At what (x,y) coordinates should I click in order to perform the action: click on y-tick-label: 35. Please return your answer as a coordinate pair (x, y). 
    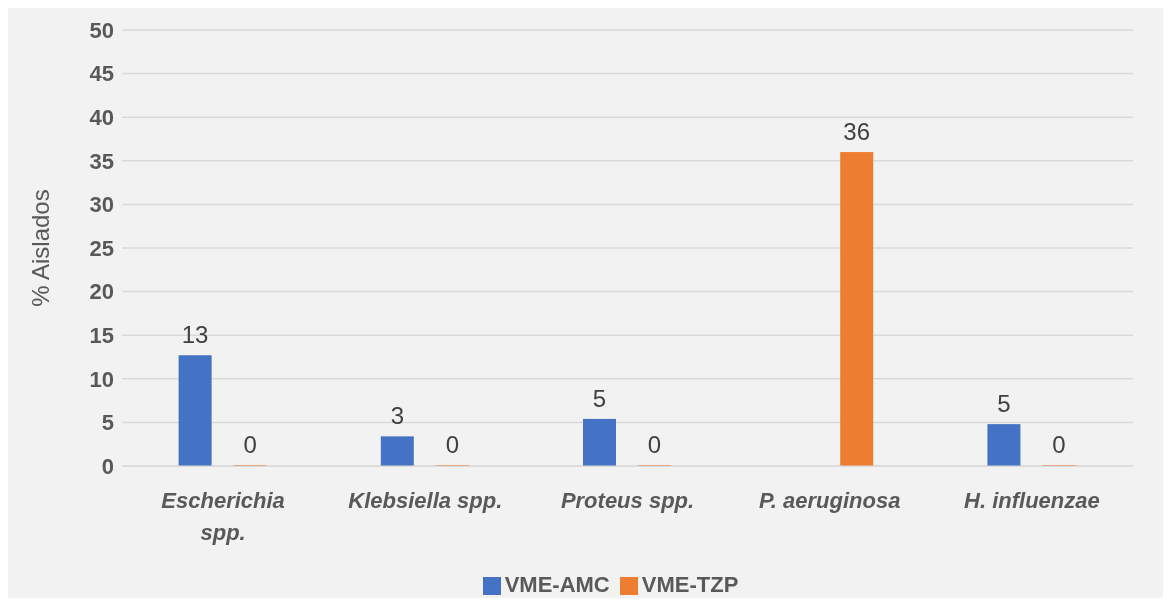
    Looking at the image, I should click on (101, 161).